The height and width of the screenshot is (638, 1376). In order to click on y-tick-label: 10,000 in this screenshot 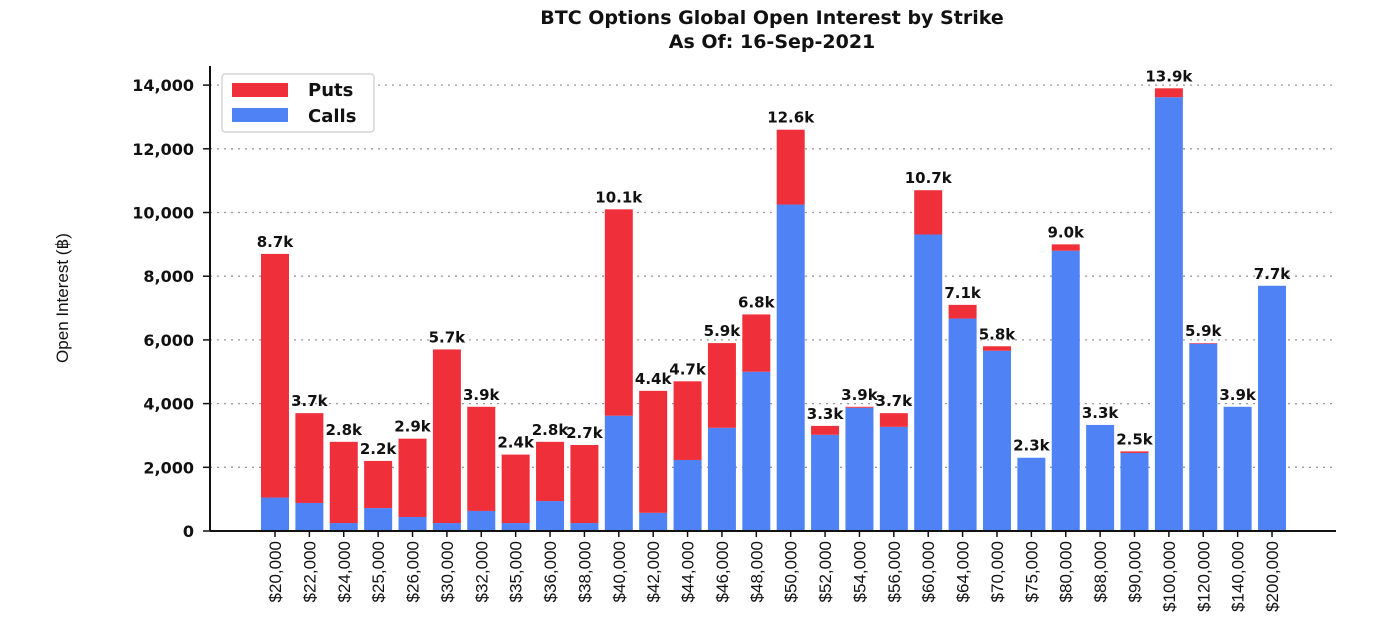, I will do `click(163, 213)`.